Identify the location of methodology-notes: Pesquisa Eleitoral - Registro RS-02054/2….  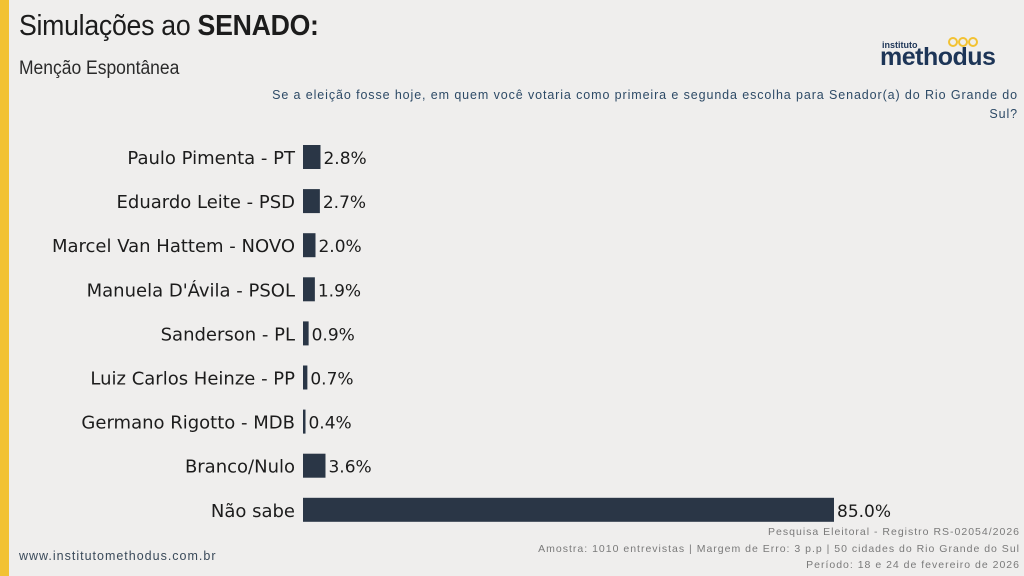
(779, 549).